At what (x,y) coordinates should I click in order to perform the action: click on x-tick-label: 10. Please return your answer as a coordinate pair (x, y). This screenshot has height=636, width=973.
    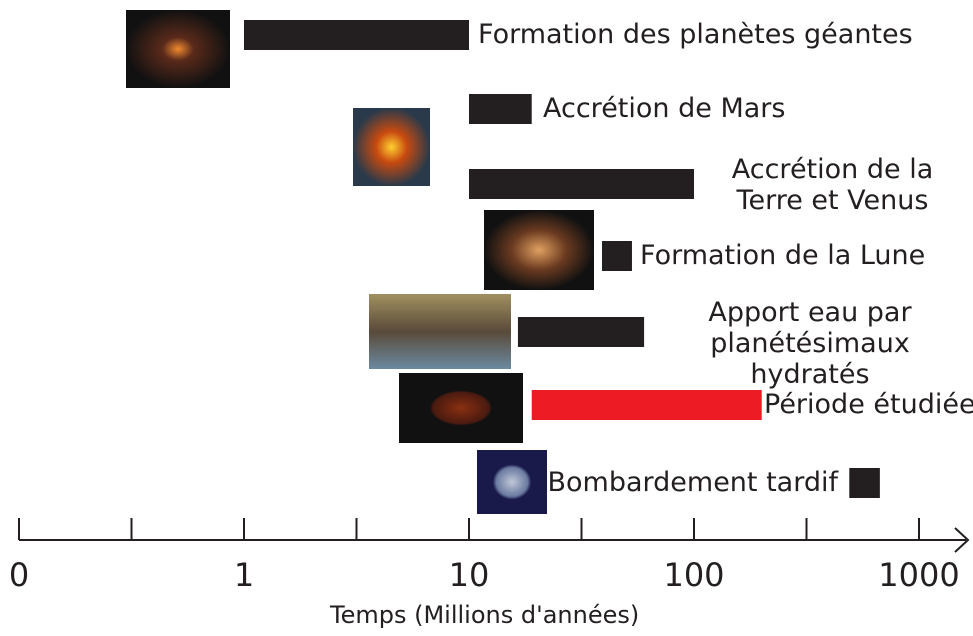
    Looking at the image, I should click on (469, 575).